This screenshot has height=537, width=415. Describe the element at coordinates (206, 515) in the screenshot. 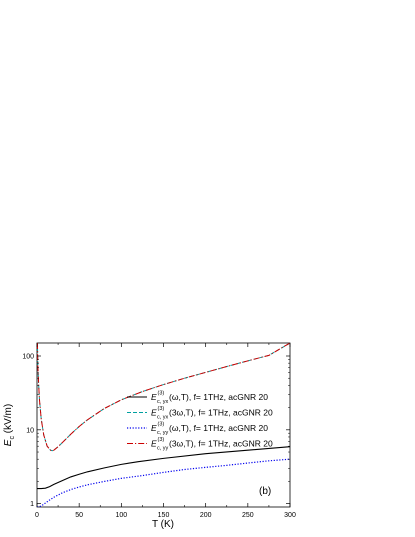

I see `x-tick-label: 200` at that location.